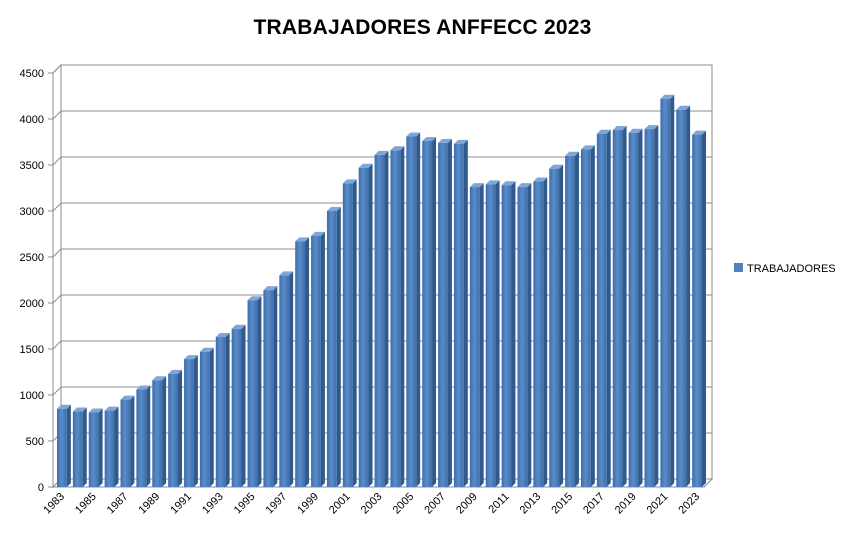  I want to click on x-tick-label: 1983, so click(54, 504).